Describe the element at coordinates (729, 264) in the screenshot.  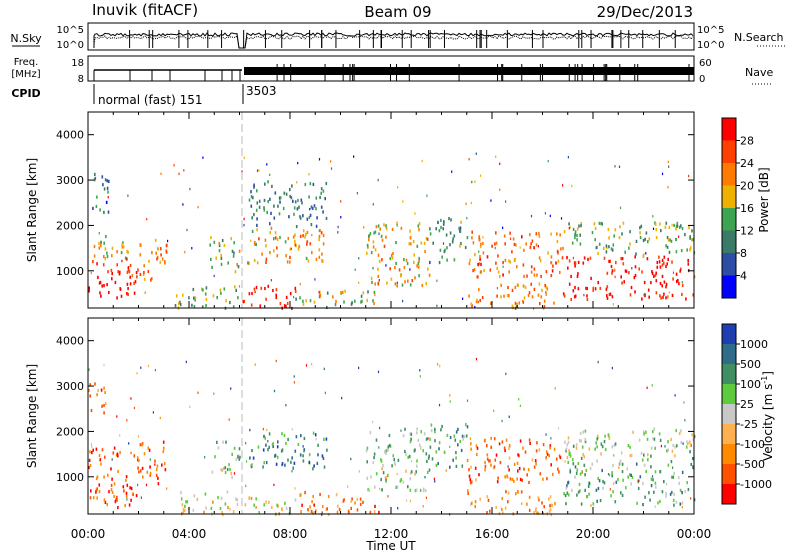
I see `colorbar-swatch` at that location.